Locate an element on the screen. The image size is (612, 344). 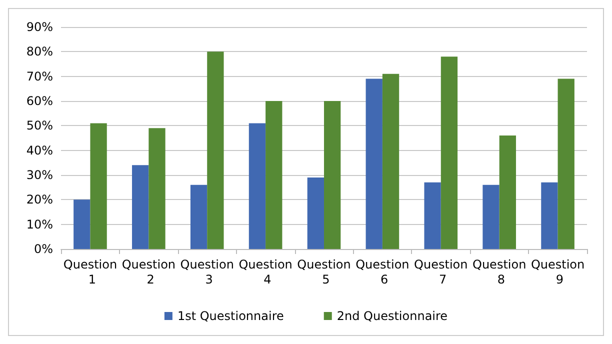
x-tick-label: Question 6 is located at coordinates (383, 272).